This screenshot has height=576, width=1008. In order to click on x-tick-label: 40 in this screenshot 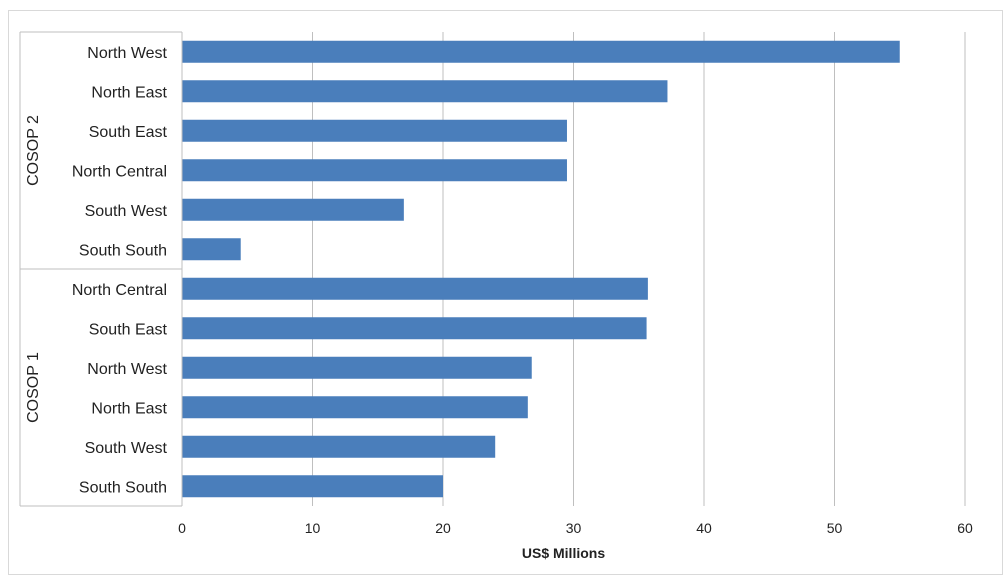, I will do `click(704, 528)`.